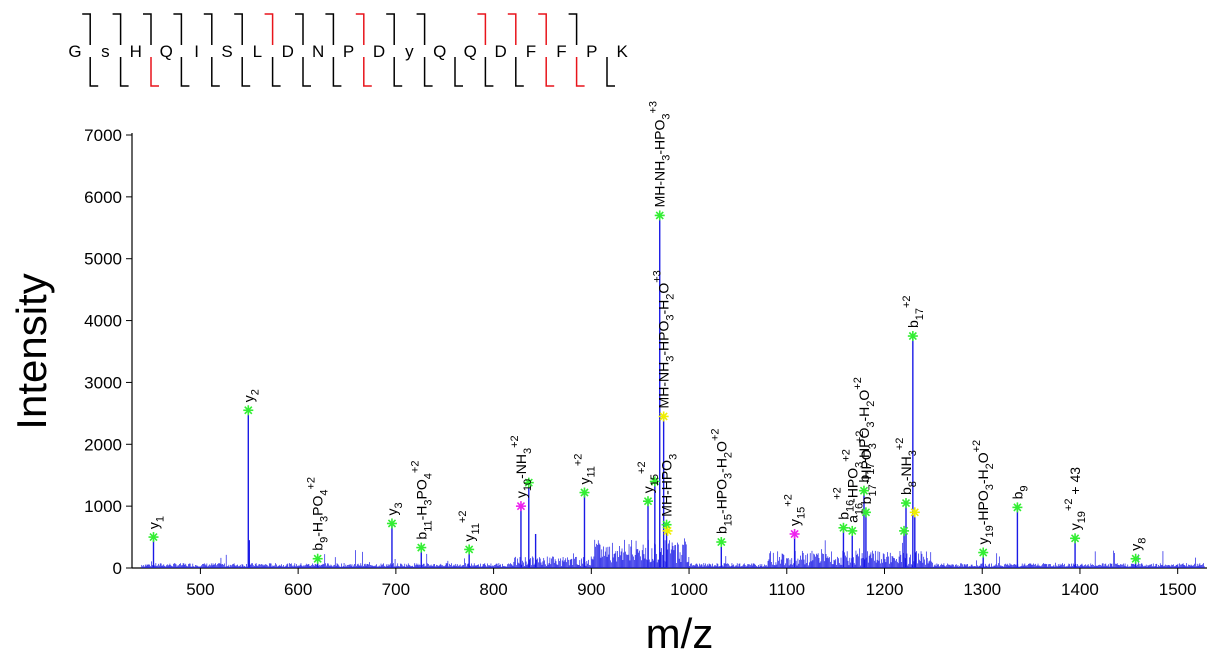  I want to click on y-tick-label: 6000, so click(103, 197).